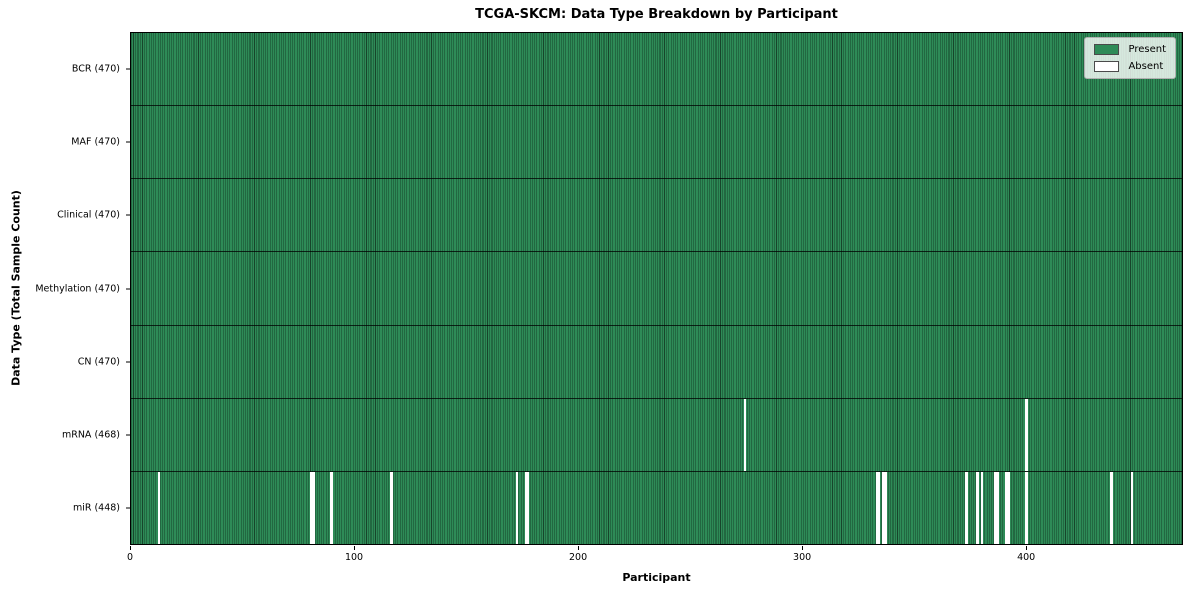 The height and width of the screenshot is (600, 1200). Describe the element at coordinates (578, 557) in the screenshot. I see `x-tick-label: 200` at that location.